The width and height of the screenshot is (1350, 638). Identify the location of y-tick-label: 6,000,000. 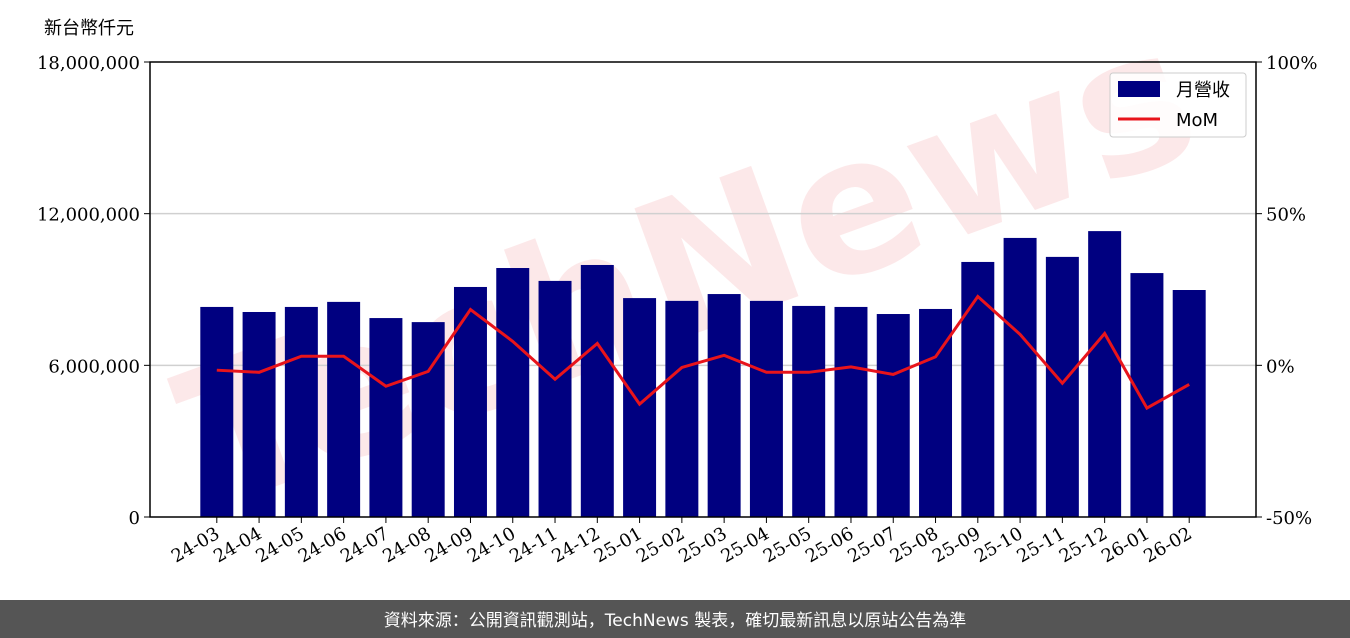
(94, 366).